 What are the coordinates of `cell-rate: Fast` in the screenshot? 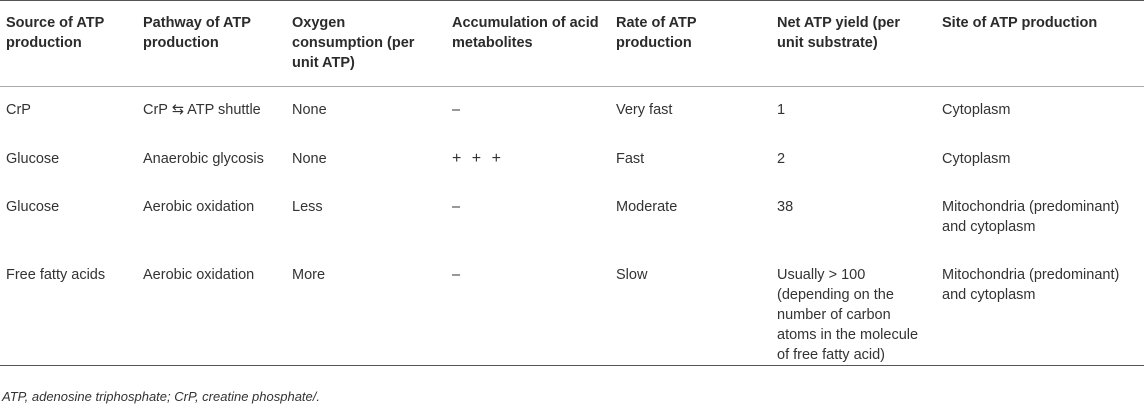 It's located at (630, 159).